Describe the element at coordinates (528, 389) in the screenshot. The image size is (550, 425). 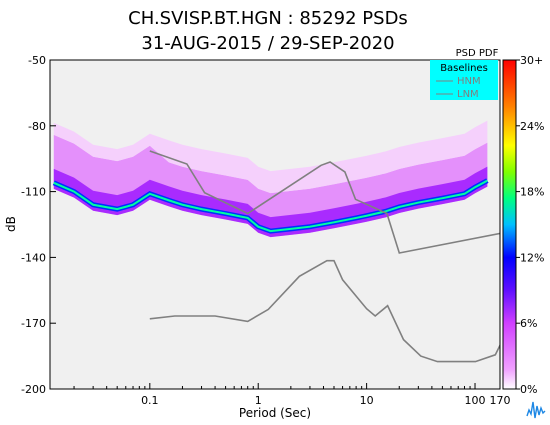
I see `colorbar-tick-label: 0%` at that location.